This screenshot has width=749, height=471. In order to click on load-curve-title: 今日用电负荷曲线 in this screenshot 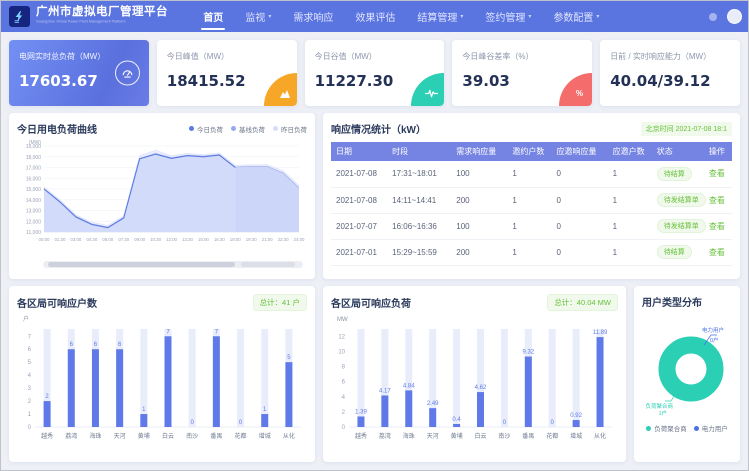, I will do `click(57, 130)`.